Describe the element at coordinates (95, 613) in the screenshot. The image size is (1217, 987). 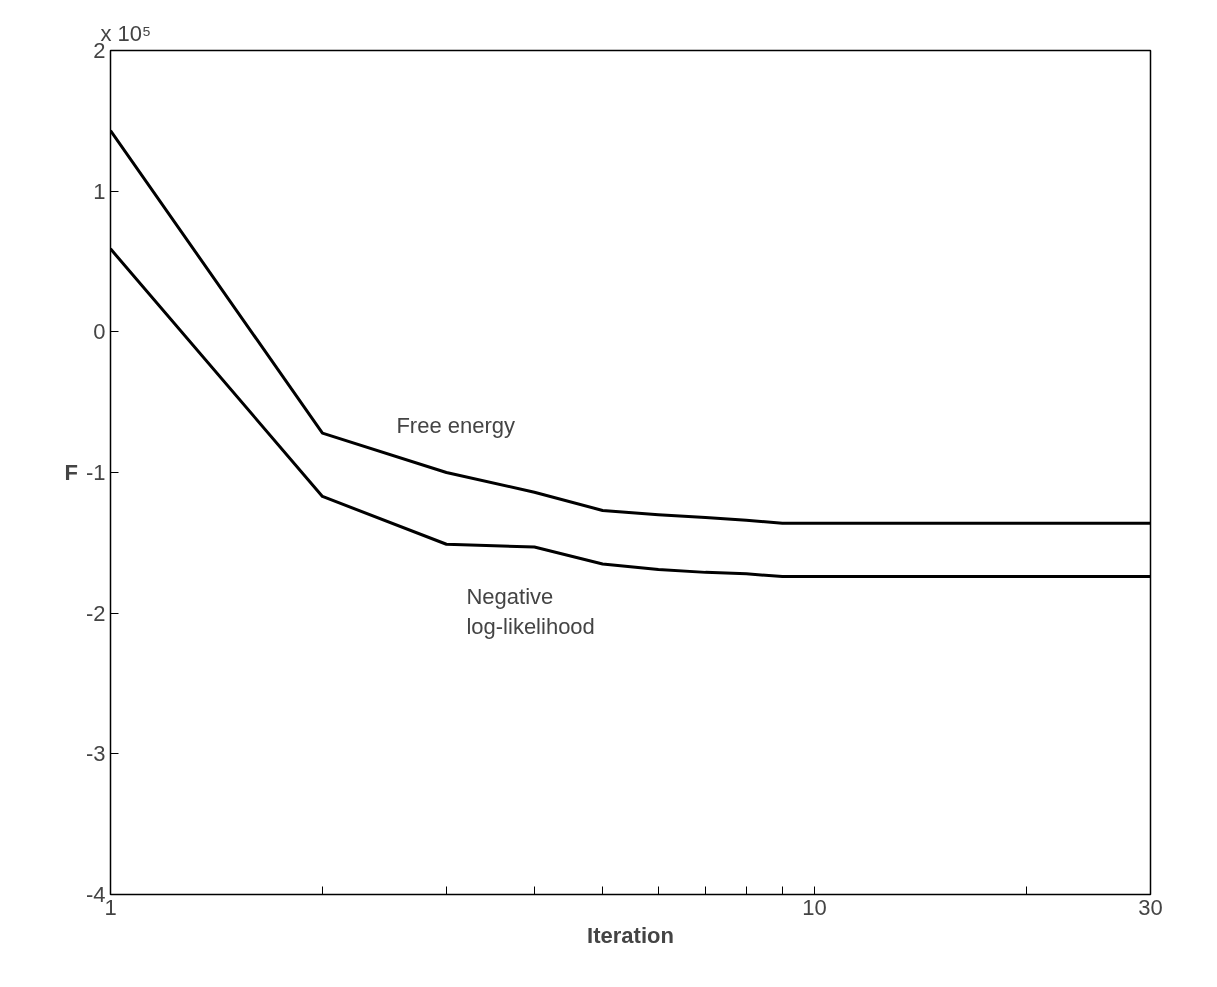
I see `y-tick-label: -2` at that location.